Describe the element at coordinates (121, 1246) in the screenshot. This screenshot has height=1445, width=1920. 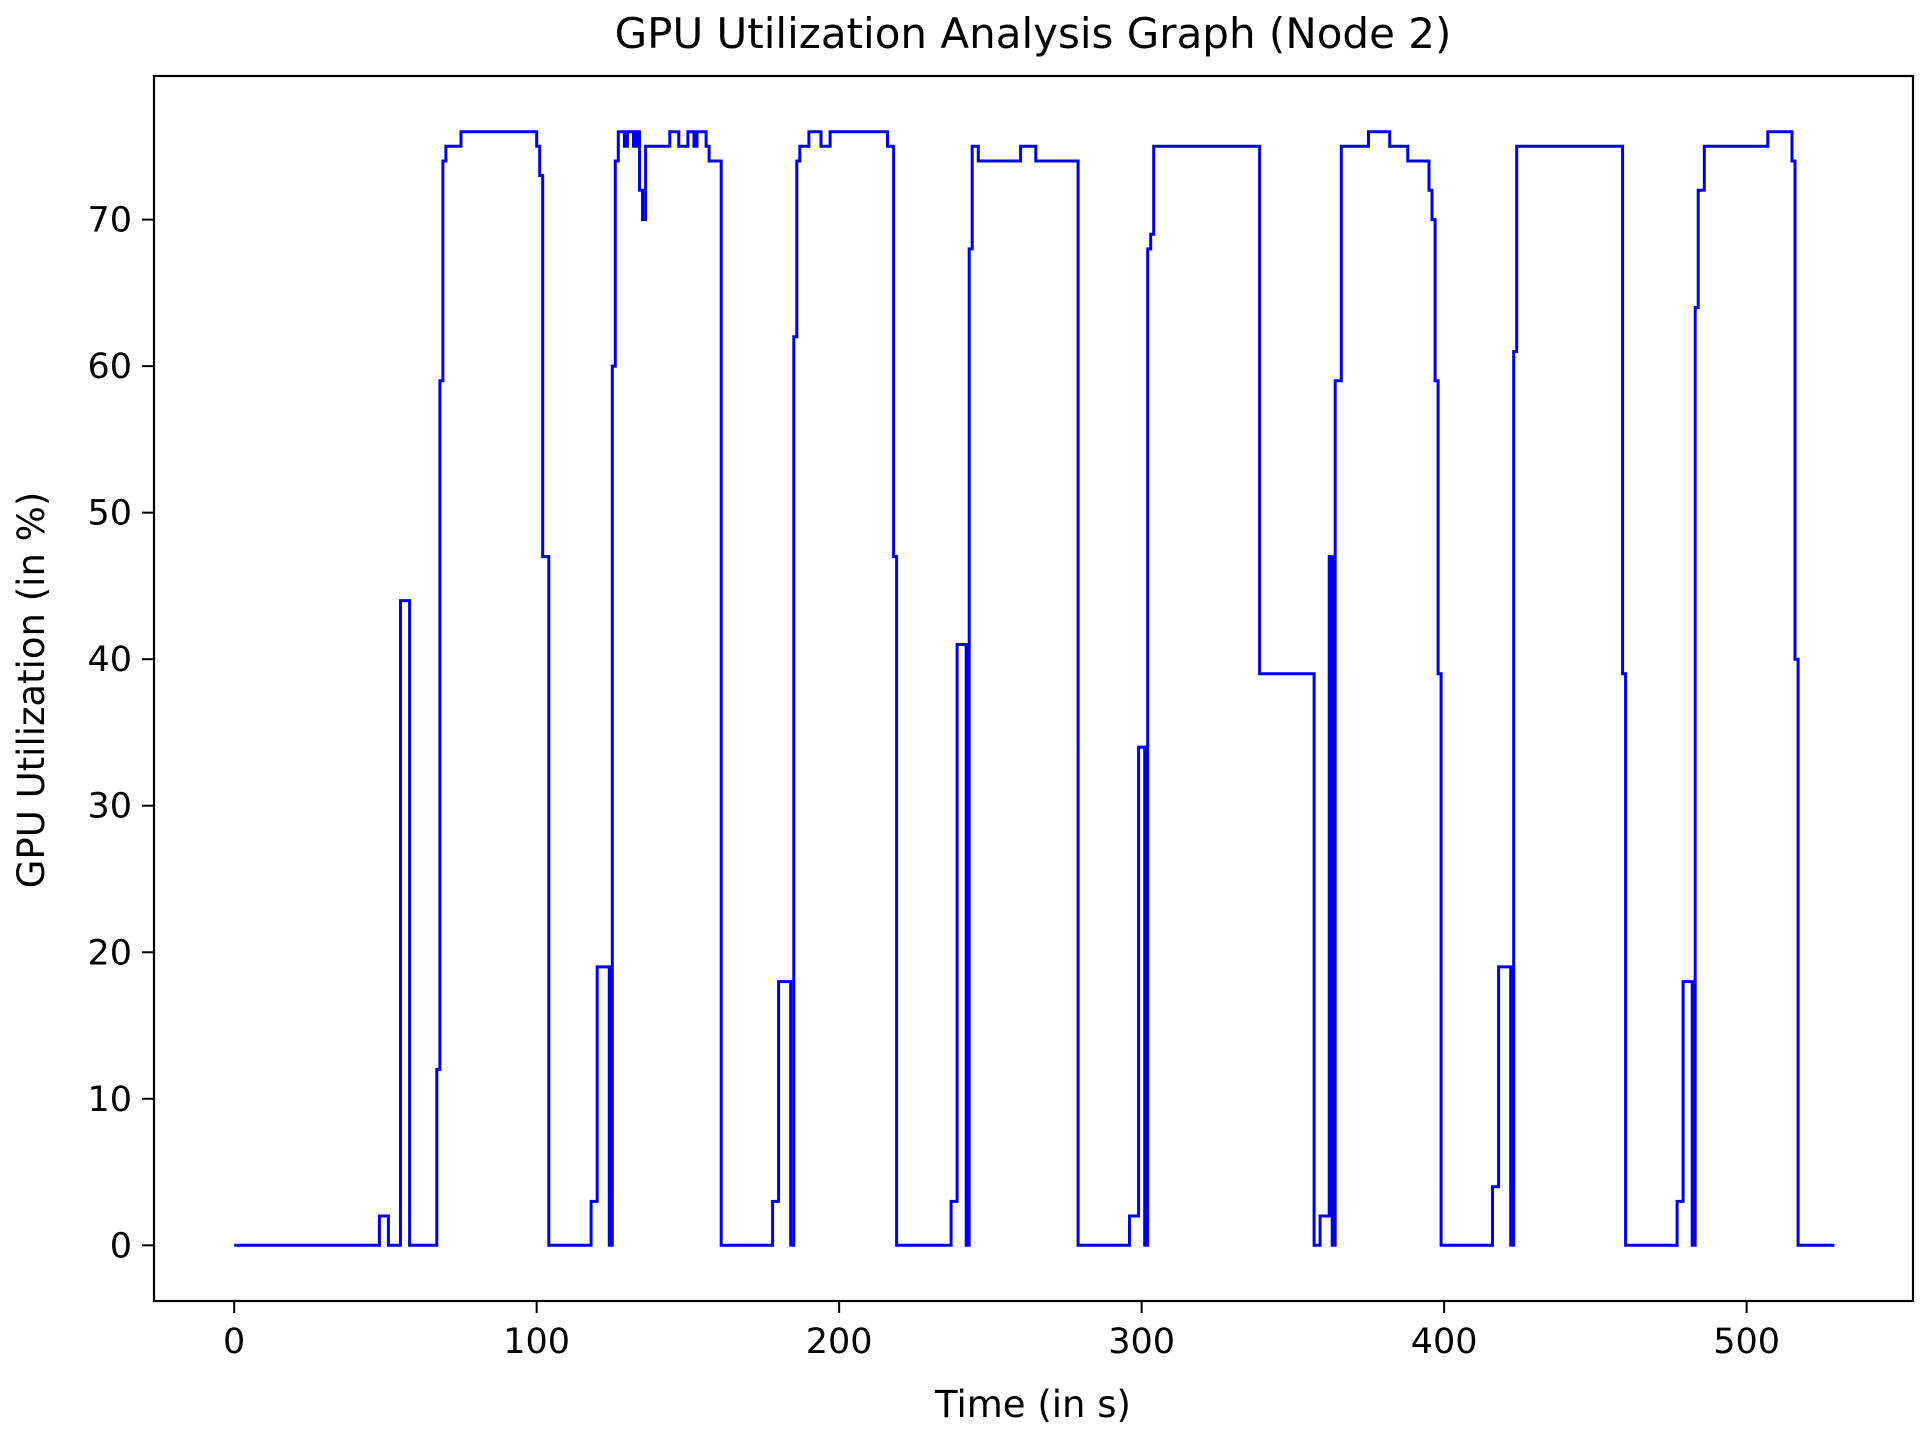
I see `y-tick-label: 0` at that location.